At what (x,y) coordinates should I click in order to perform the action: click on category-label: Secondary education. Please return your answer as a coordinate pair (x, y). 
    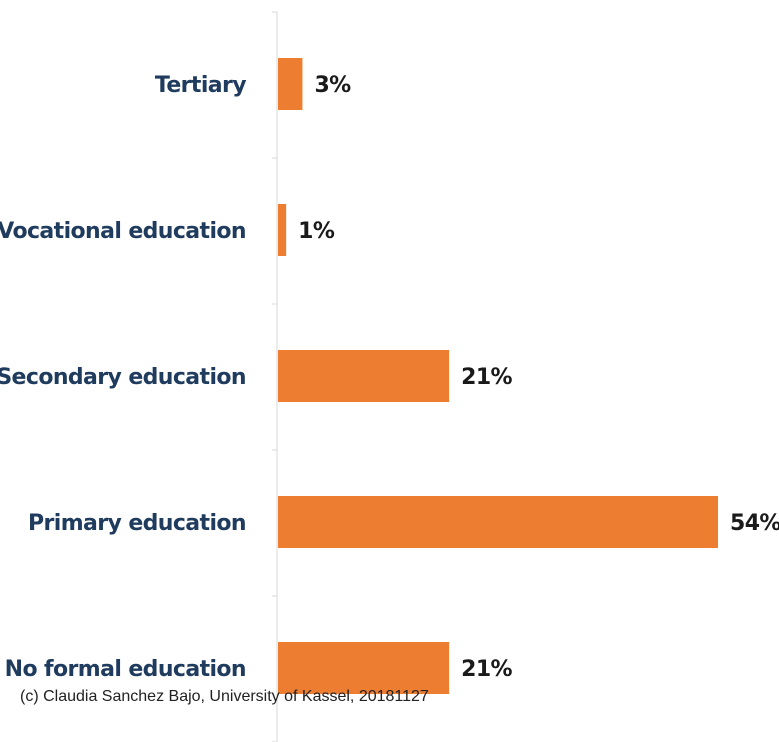
    Looking at the image, I should click on (123, 377).